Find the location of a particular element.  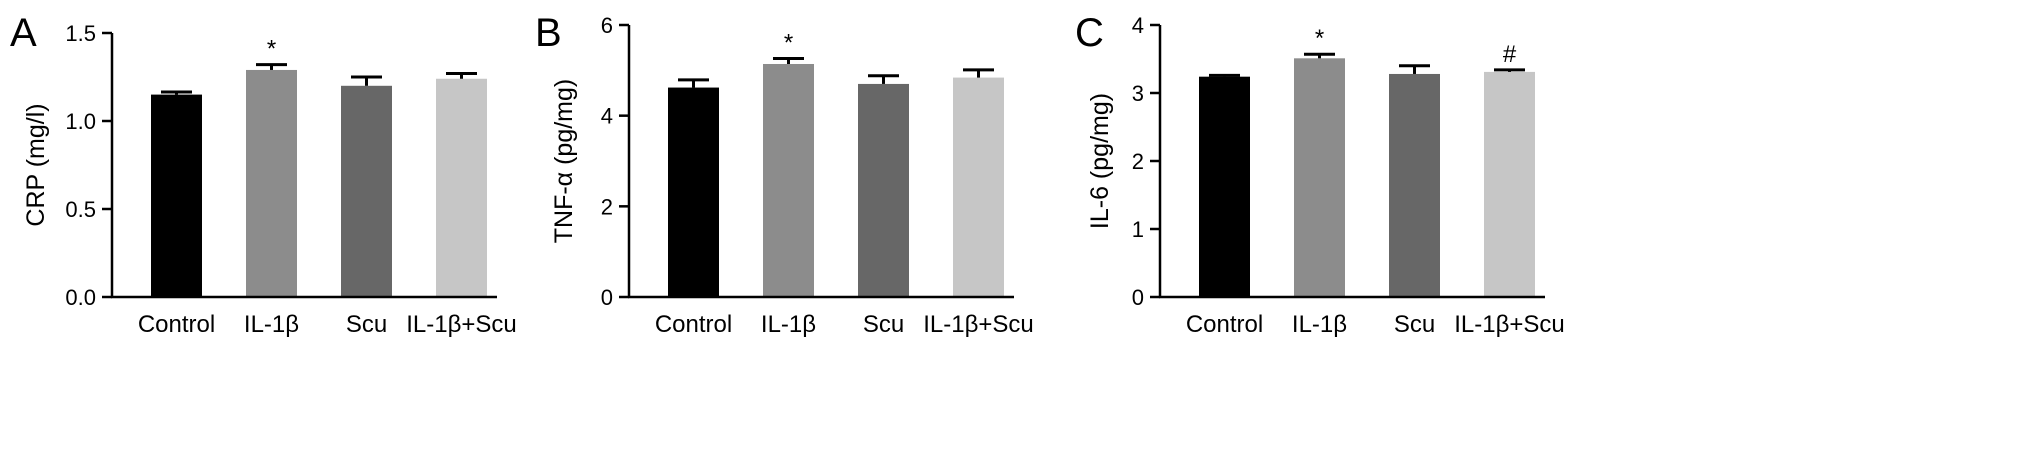

y-axis-title: IL-6 (pg/mg) is located at coordinates (1100, 161).